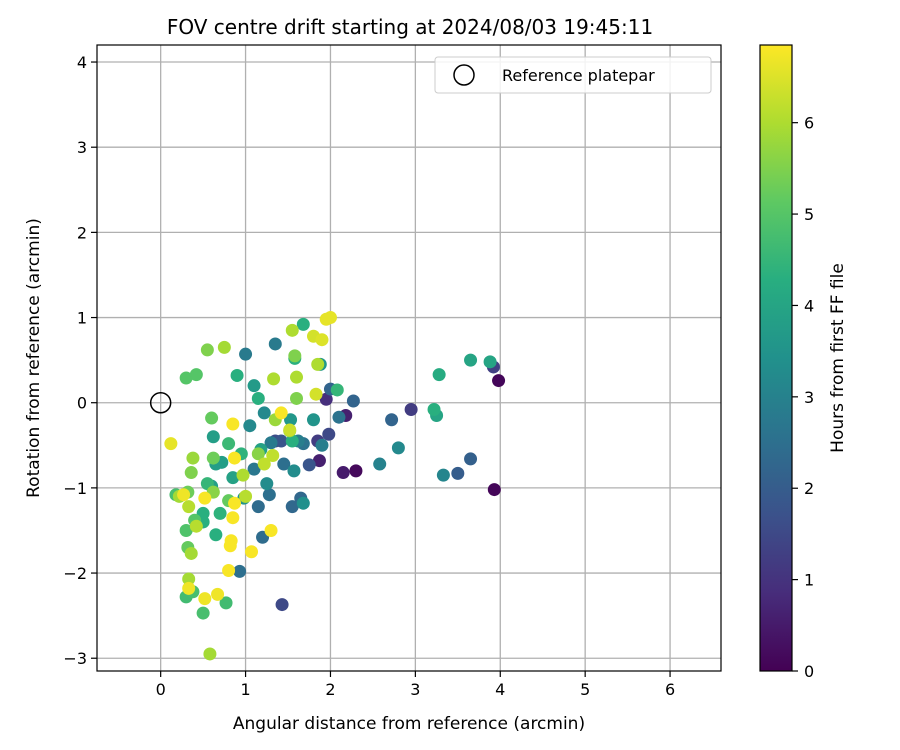 The image size is (900, 750). Describe the element at coordinates (415, 689) in the screenshot. I see `x-tick-label: 3` at that location.